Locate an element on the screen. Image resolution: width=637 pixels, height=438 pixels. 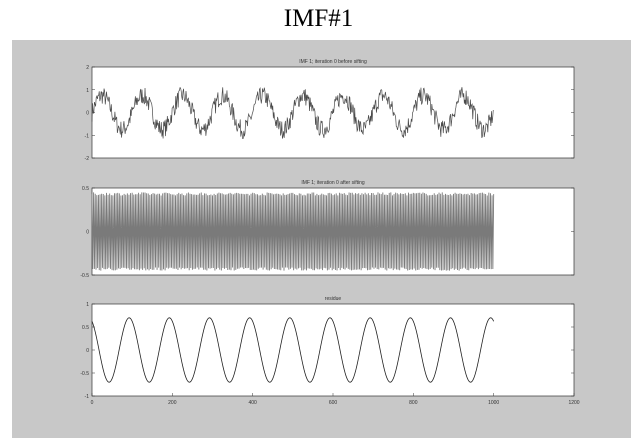
x-tick-label: 800 is located at coordinates (413, 403).